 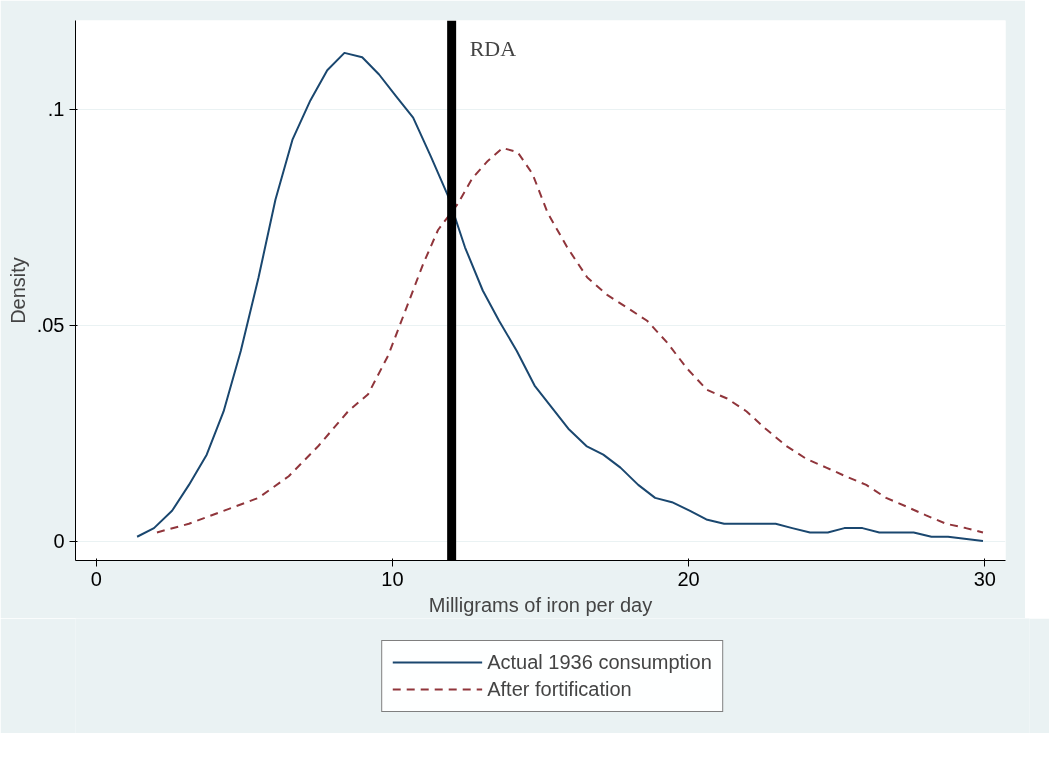 I want to click on y-tick-label: 0, so click(x=59, y=541).